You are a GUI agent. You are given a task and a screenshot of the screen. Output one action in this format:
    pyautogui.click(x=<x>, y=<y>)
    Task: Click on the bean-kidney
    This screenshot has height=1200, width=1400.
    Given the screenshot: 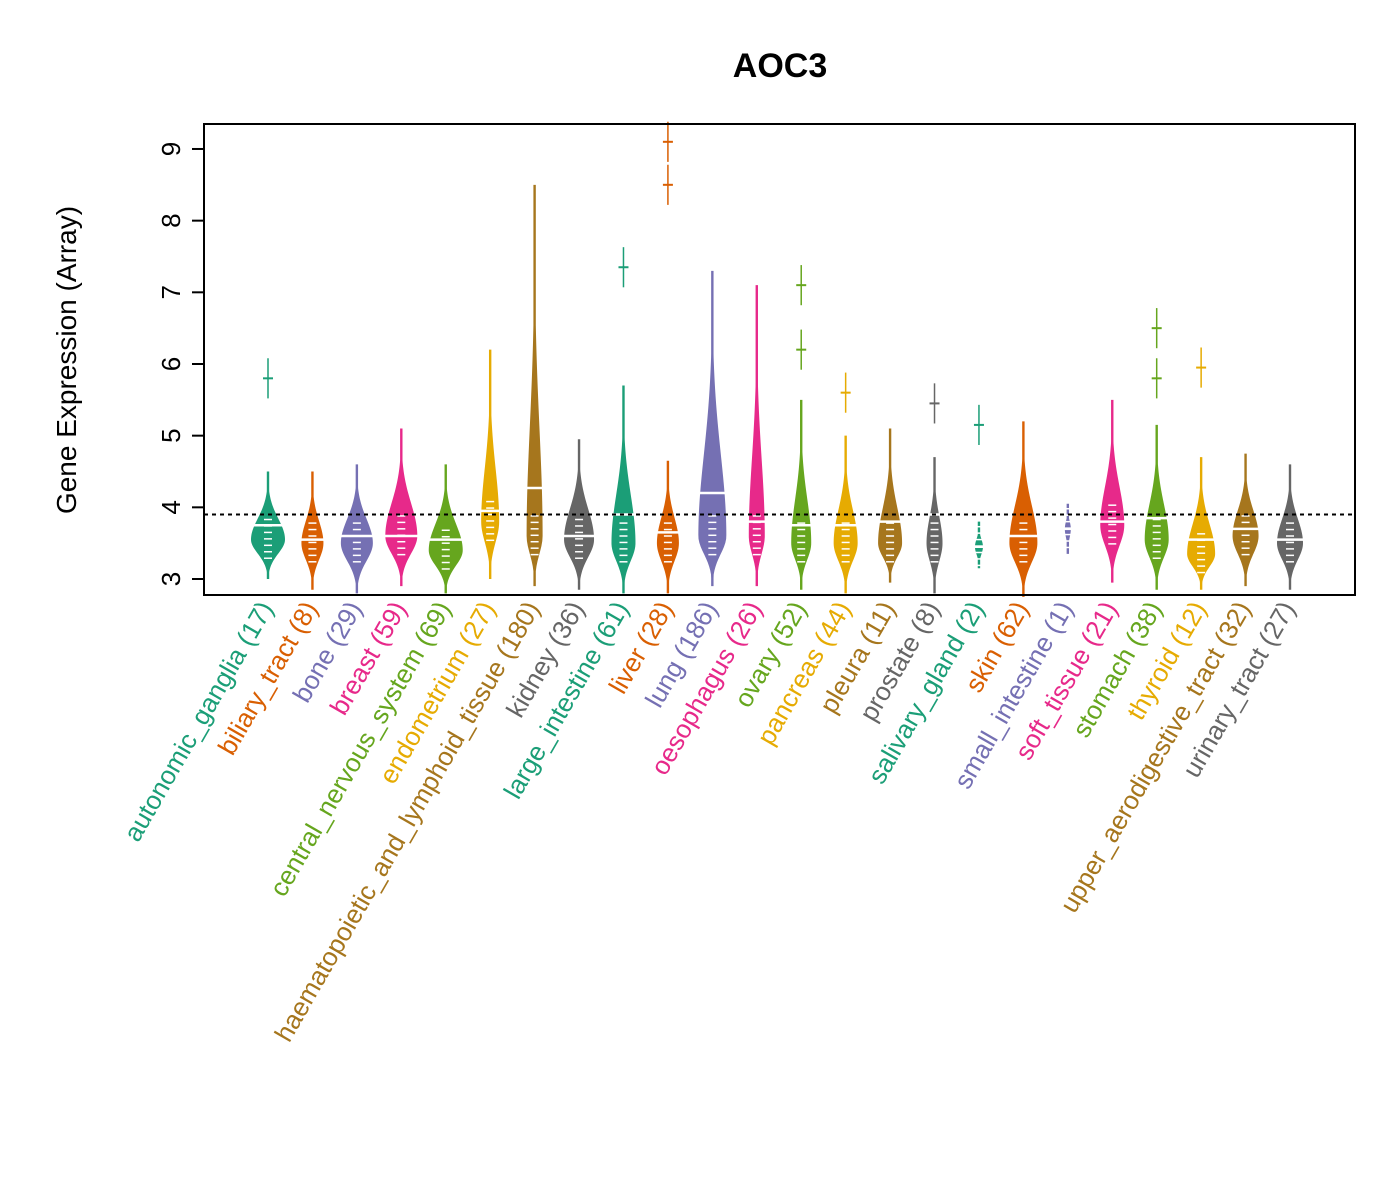 What is the action you would take?
    pyautogui.click(x=579, y=514)
    